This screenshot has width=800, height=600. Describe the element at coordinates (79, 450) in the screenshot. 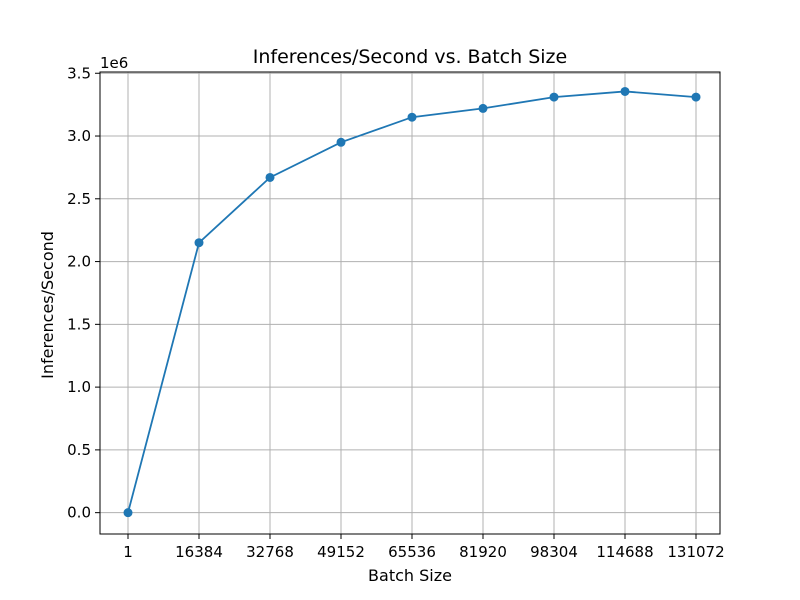

I see `y-tick-label: 0.5` at that location.